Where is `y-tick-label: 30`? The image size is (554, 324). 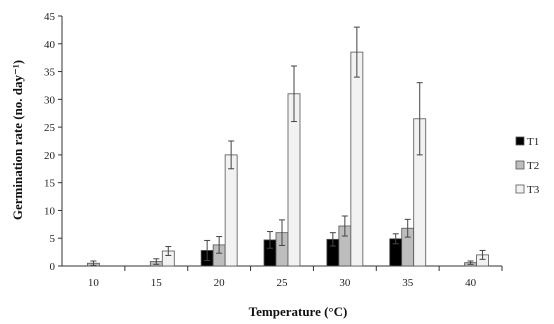
y-tick-label: 30 is located at coordinates (50, 100).